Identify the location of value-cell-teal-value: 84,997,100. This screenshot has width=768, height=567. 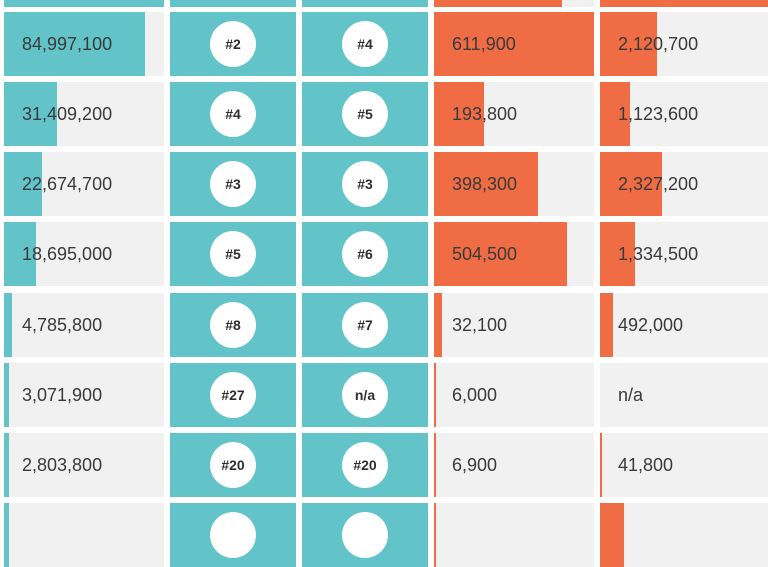
(67, 44).